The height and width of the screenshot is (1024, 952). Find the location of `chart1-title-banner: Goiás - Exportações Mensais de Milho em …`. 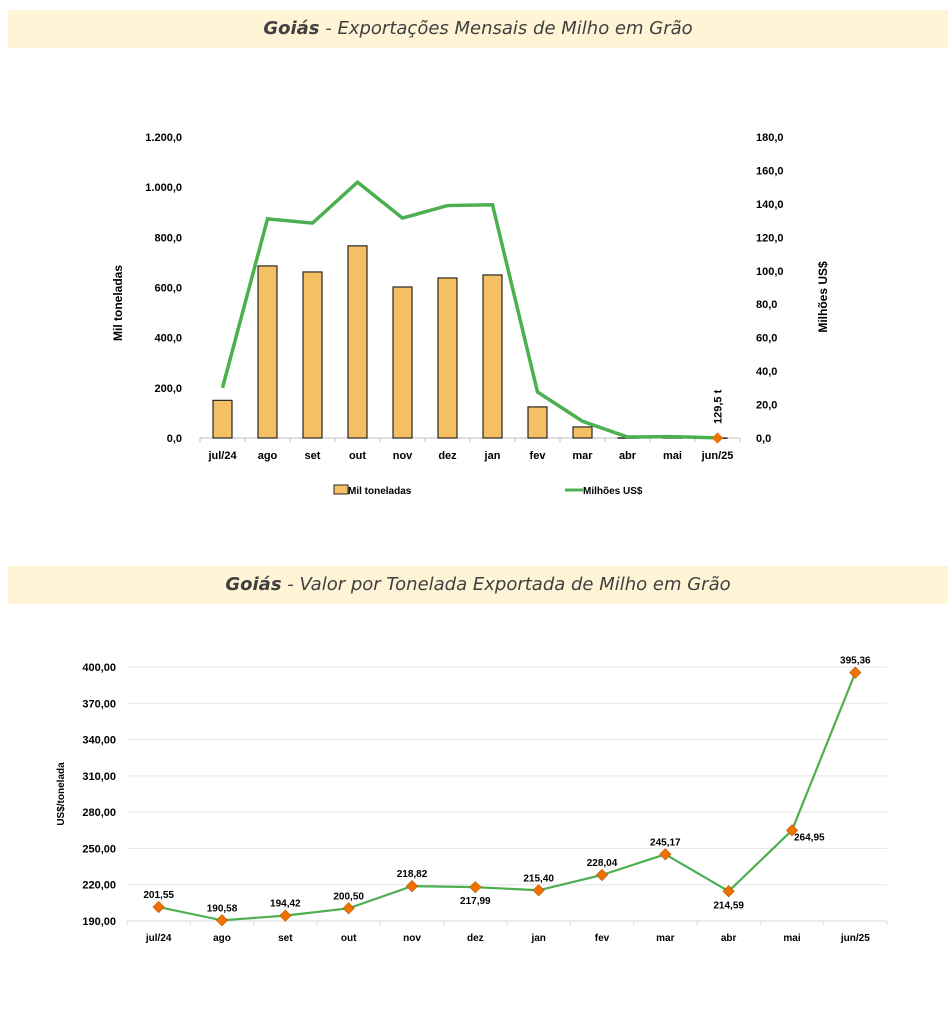

chart1-title-banner: Goiás - Exportações Mensais de Milho em … is located at coordinates (478, 29).